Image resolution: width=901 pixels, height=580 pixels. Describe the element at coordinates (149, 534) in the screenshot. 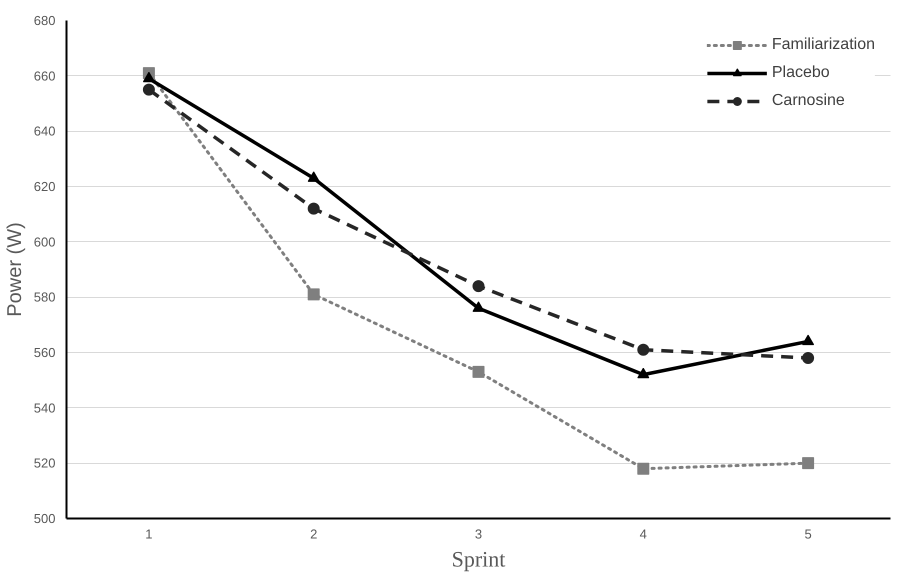

I see `x-tick-label: 1` at that location.